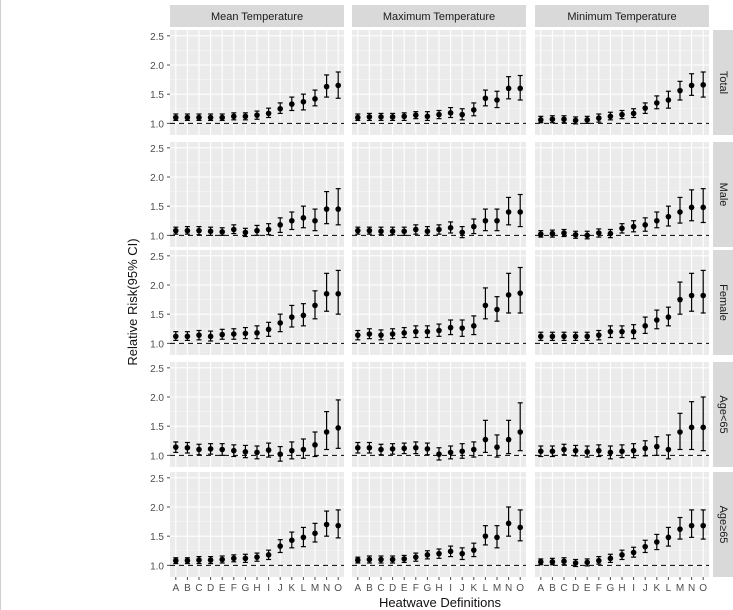 This screenshot has height=610, width=733. Describe the element at coordinates (326, 588) in the screenshot. I see `x-tick-label: N` at that location.